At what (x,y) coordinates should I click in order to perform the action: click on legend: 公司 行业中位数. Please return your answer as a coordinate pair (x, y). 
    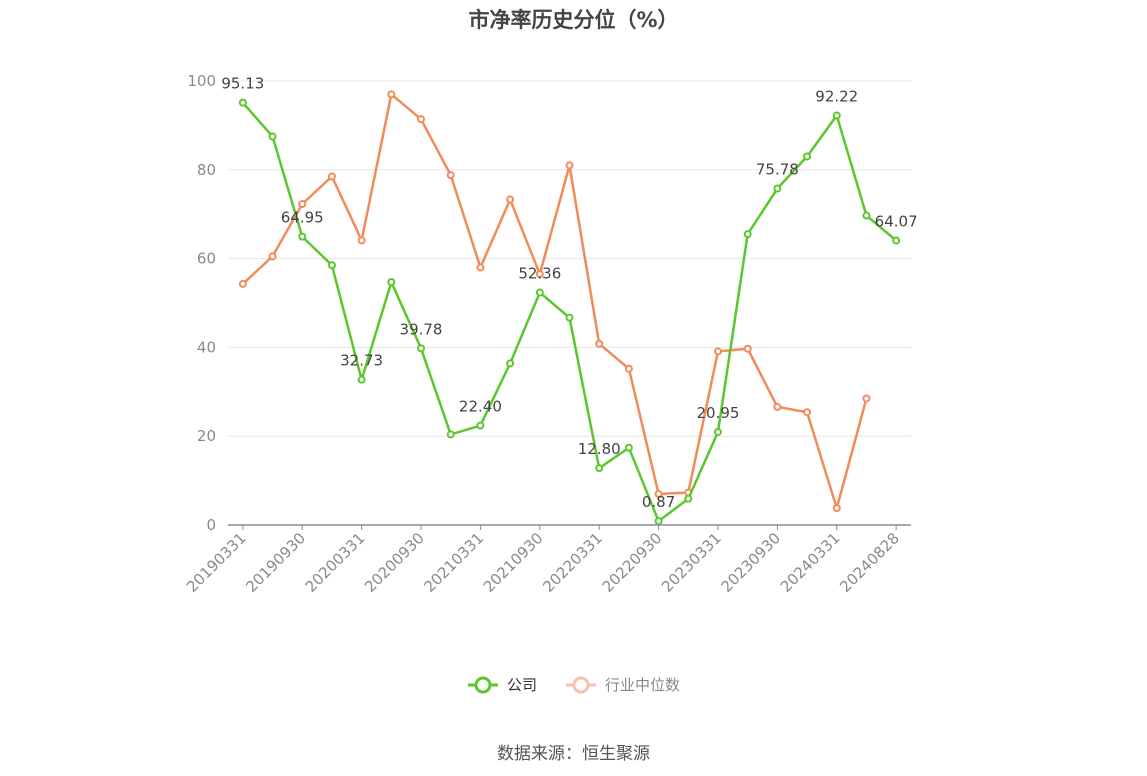
    Looking at the image, I should click on (573, 684).